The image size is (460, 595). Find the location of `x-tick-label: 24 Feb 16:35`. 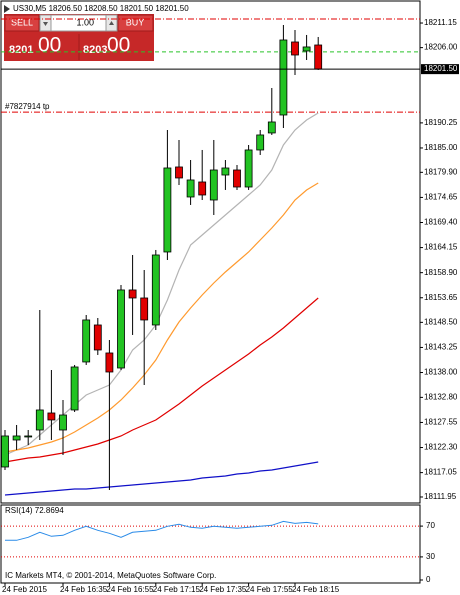

x-tick-label: 24 Feb 16:35 is located at coordinates (84, 589).